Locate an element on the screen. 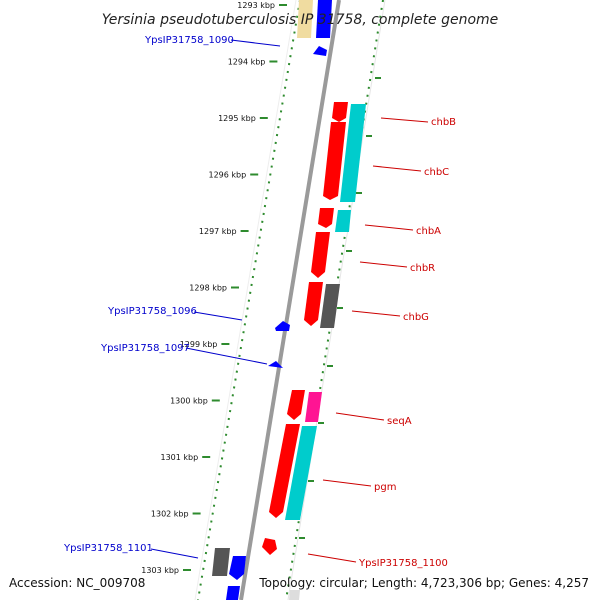 The height and width of the screenshot is (600, 600). gene-callout: chbC is located at coordinates (410, 171).